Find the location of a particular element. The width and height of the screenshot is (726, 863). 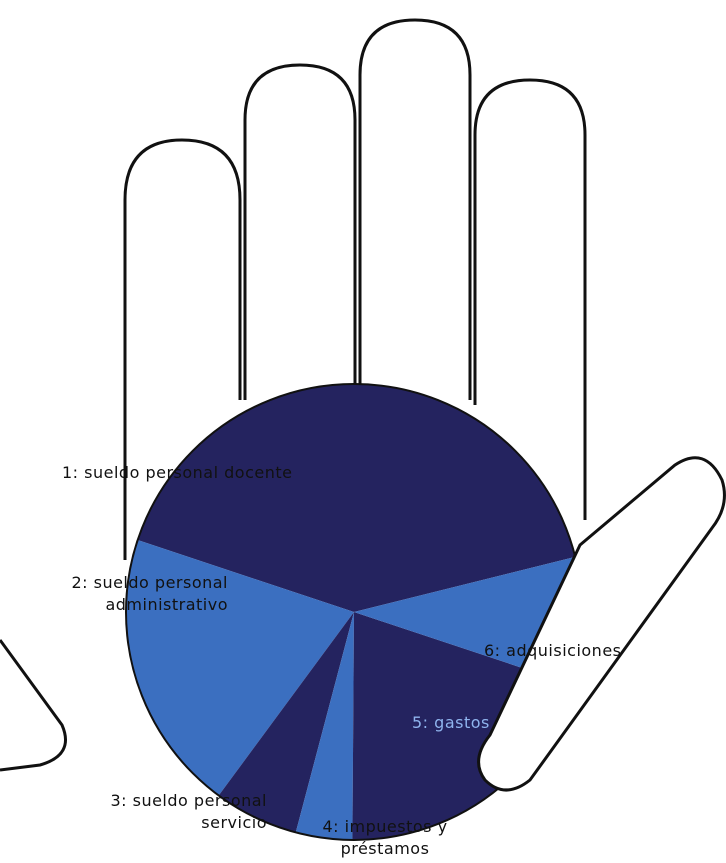

slice-label: 1: sueldo personal docente is located at coordinates (177, 472).